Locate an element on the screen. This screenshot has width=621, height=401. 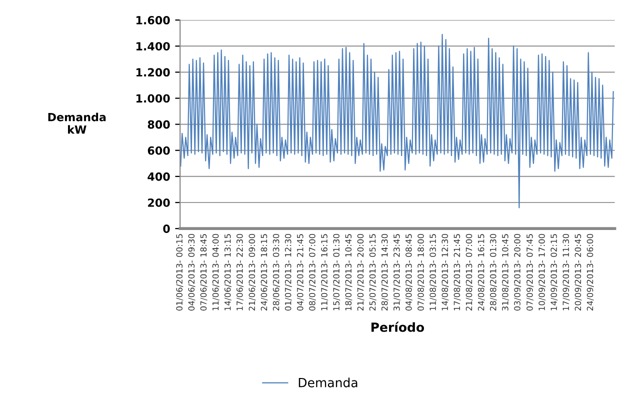
x-tick-label: 24/09/2013- 06:00 is located at coordinates (590, 272).